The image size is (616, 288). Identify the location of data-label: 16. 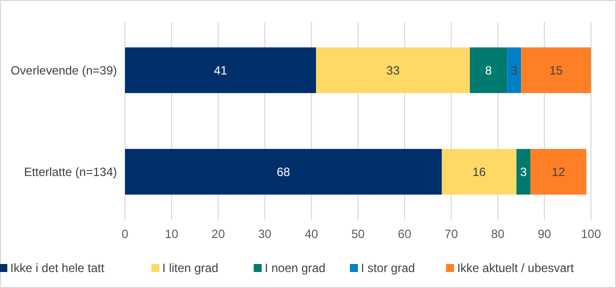
(479, 171).